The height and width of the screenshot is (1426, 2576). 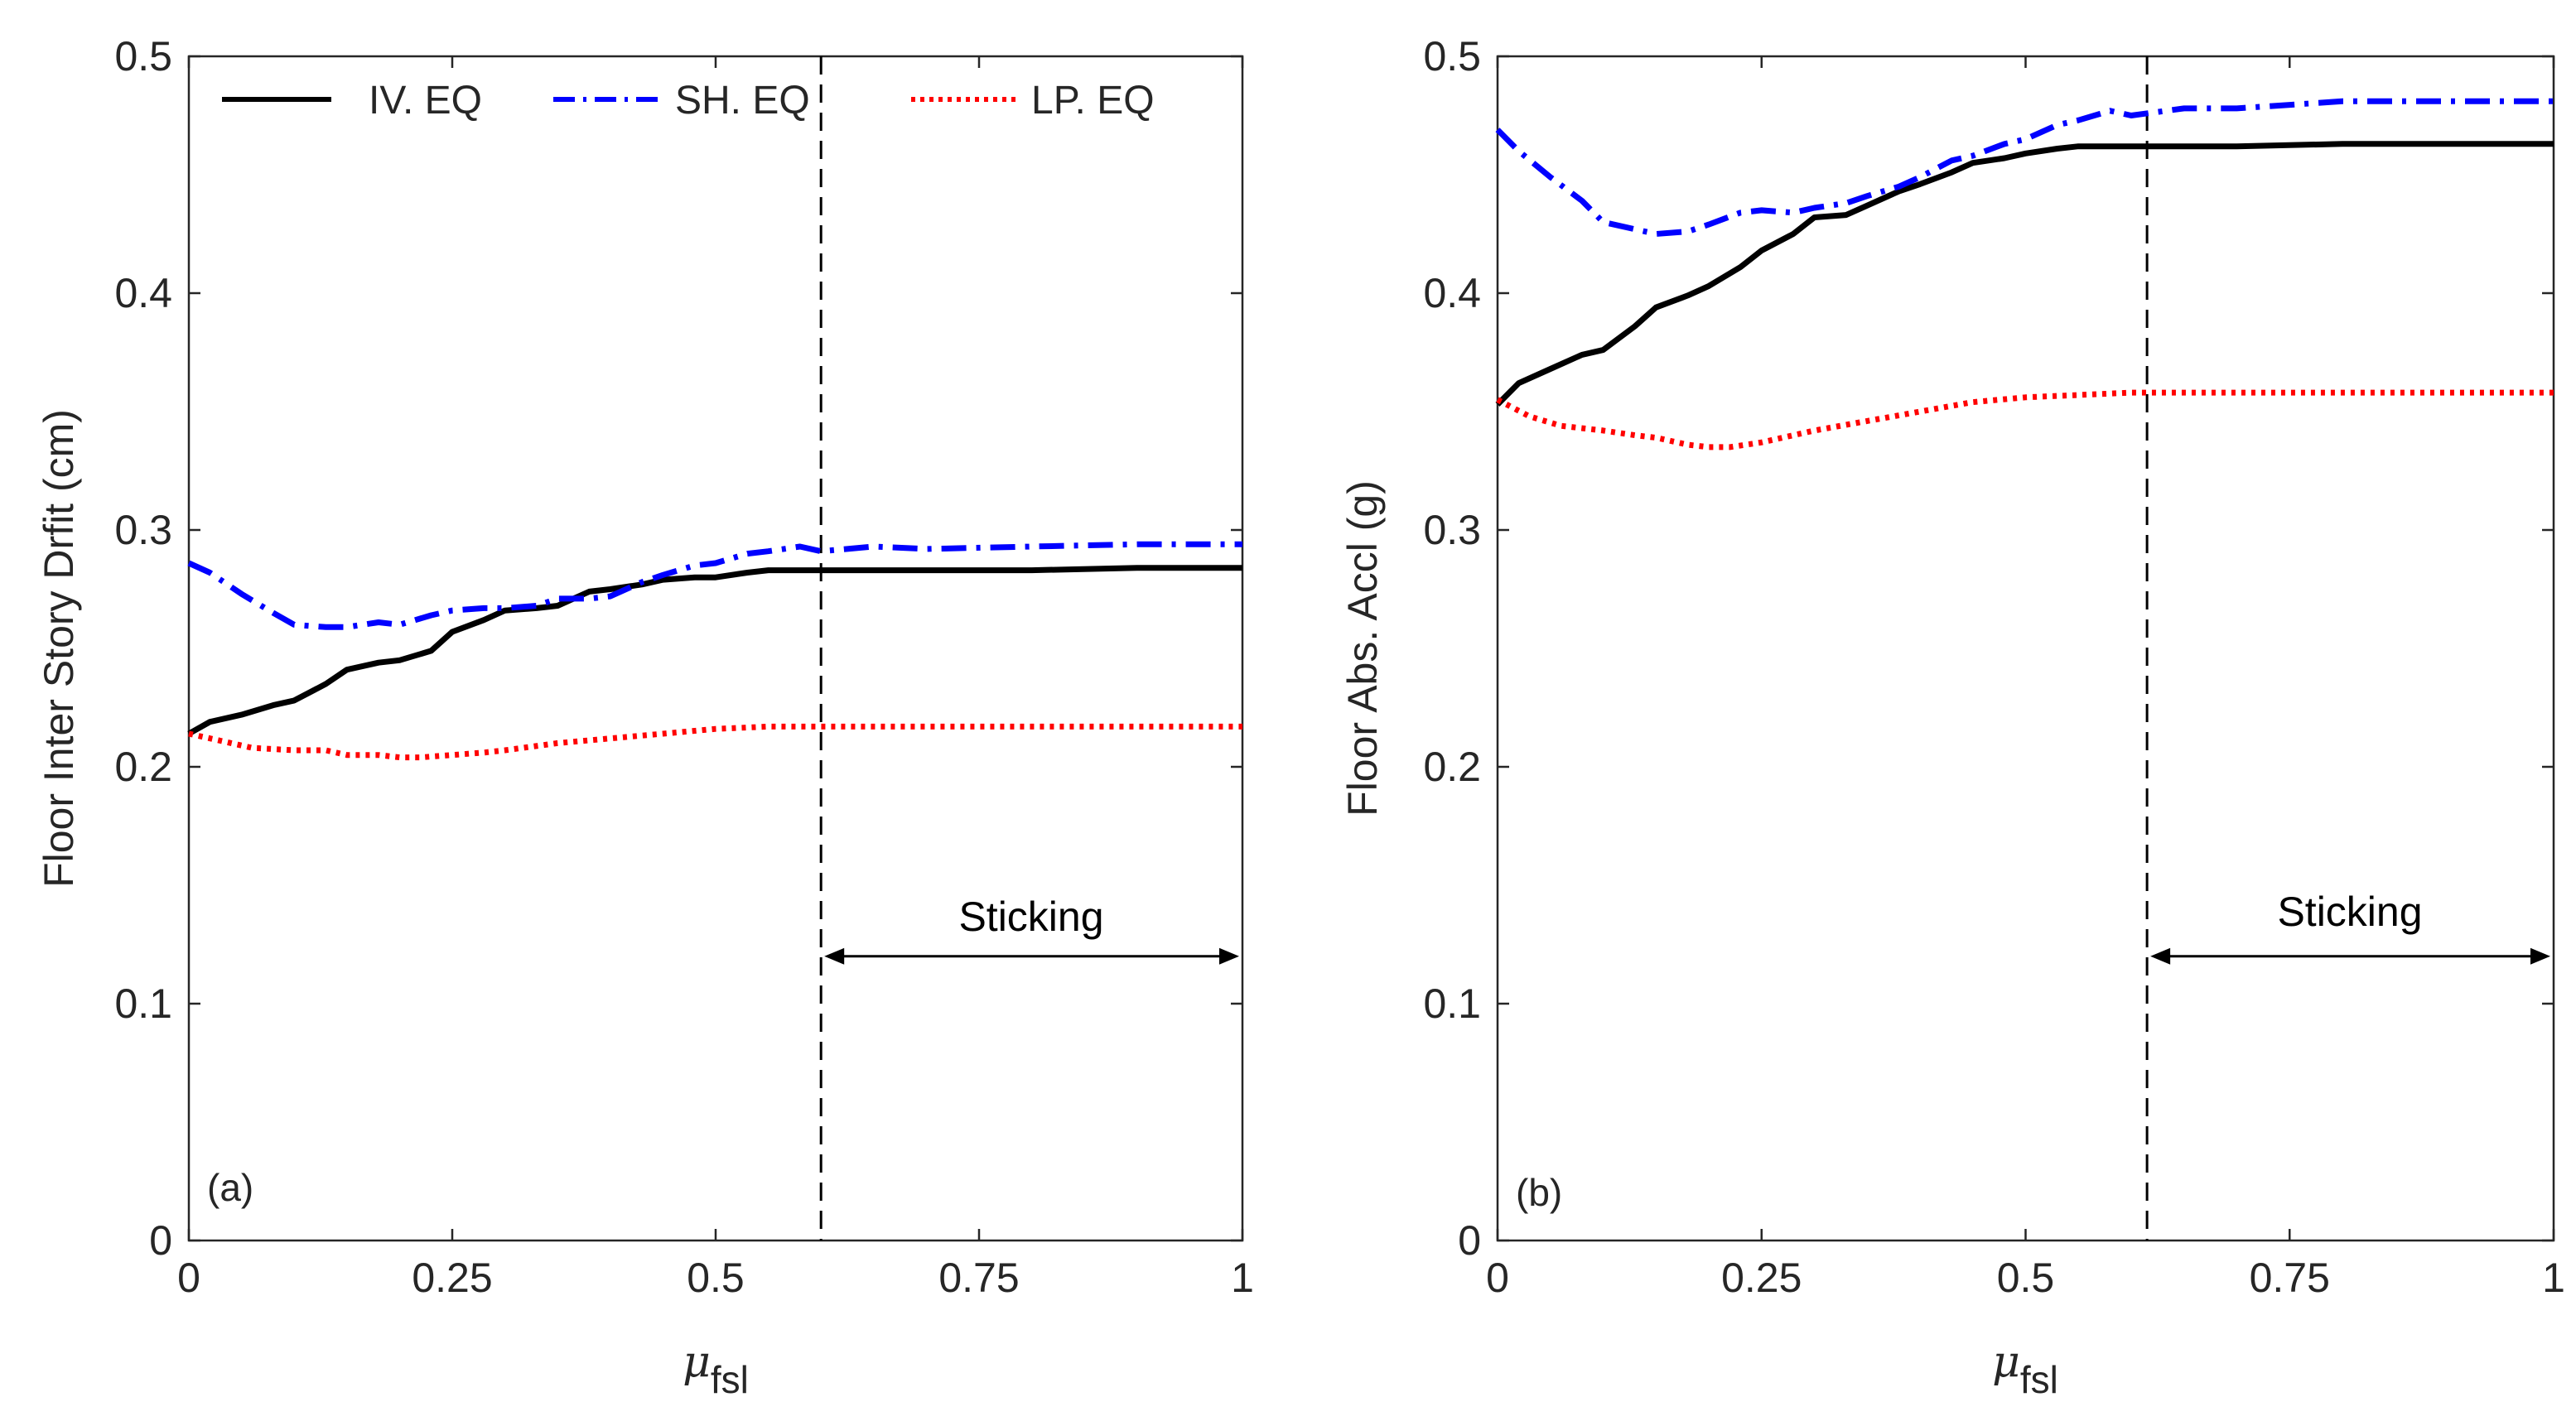 I want to click on sticking-label-b: Sticking, so click(x=2349, y=912).